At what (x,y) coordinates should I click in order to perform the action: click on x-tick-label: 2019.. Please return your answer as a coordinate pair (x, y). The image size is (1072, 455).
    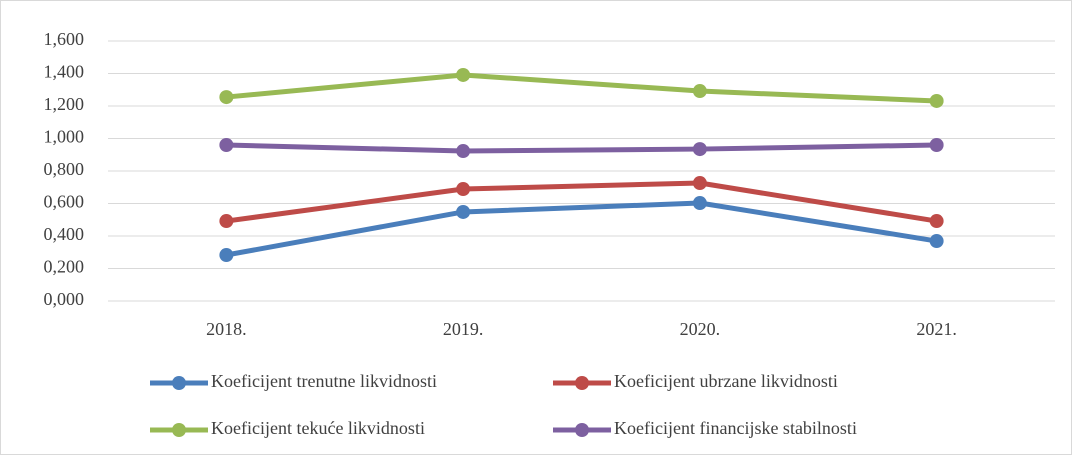
    Looking at the image, I should click on (463, 329).